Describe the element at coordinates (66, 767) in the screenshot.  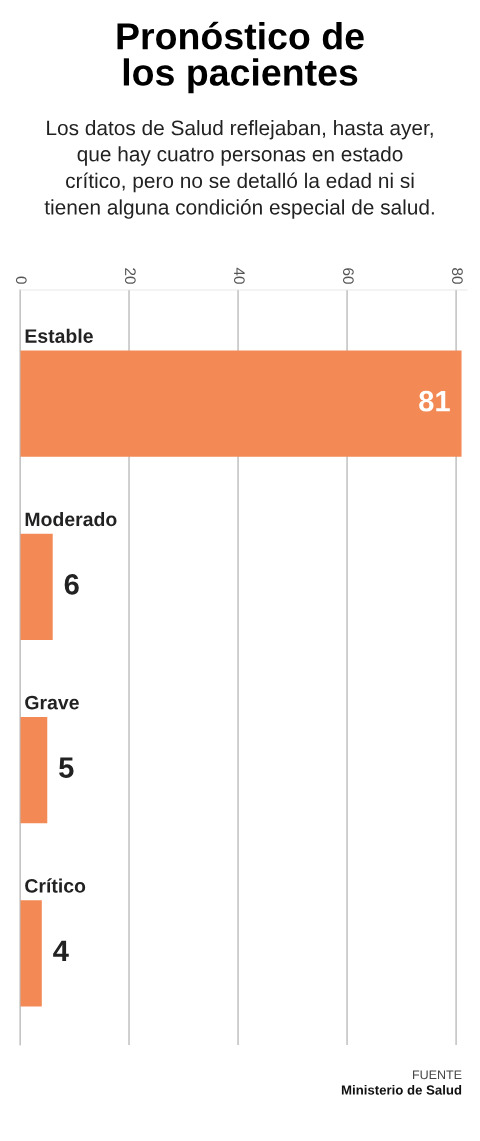
I see `data-label: 5` at that location.